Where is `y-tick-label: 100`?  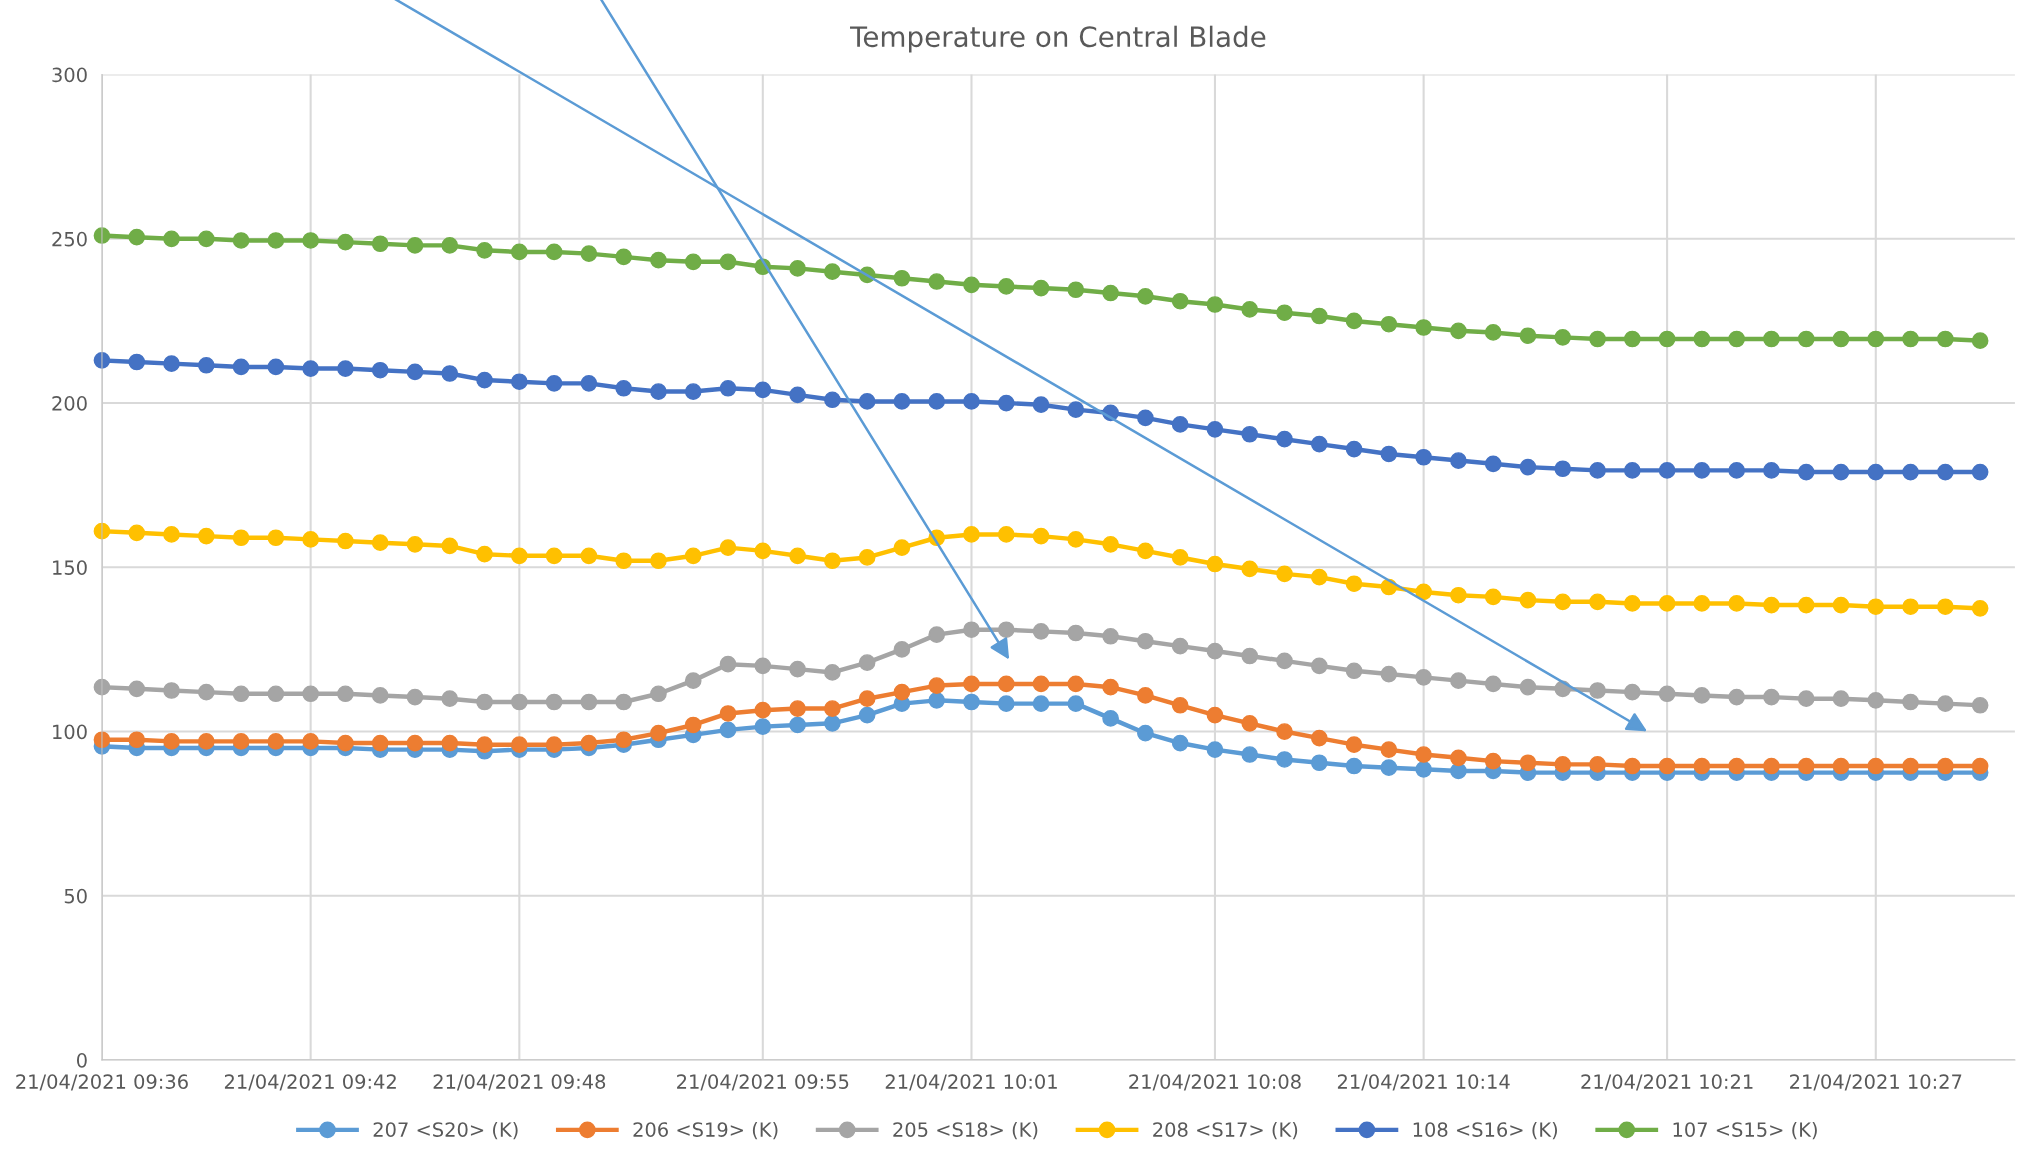
y-tick-label: 100 is located at coordinates (70, 732).